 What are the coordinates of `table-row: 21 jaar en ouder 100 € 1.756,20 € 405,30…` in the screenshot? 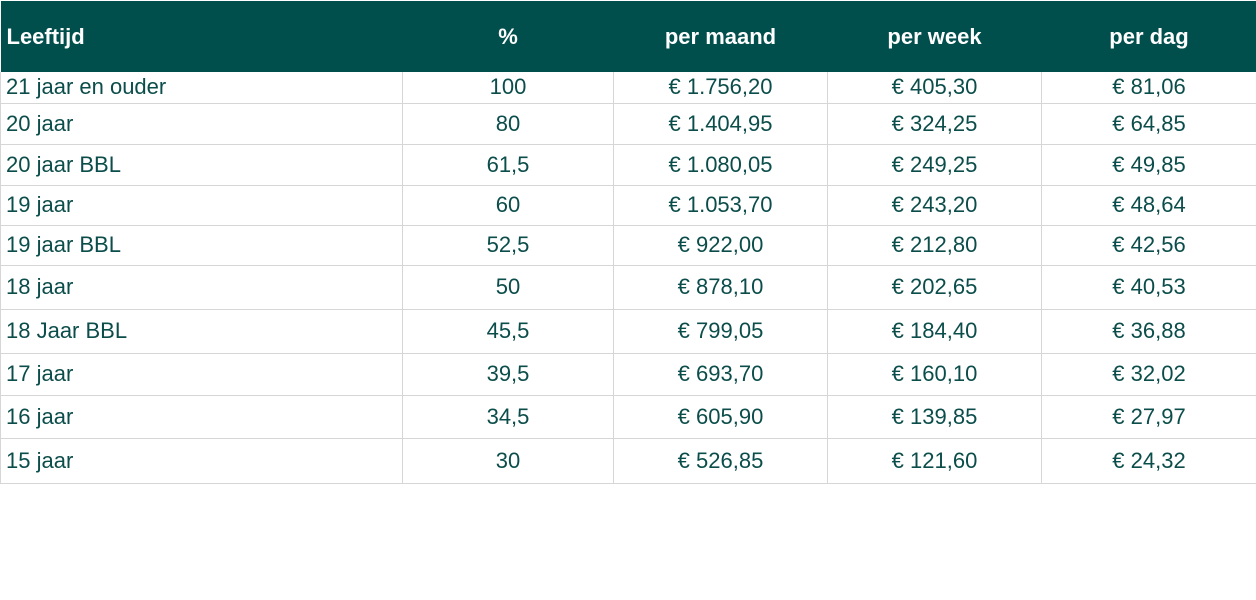 It's located at (628, 88).